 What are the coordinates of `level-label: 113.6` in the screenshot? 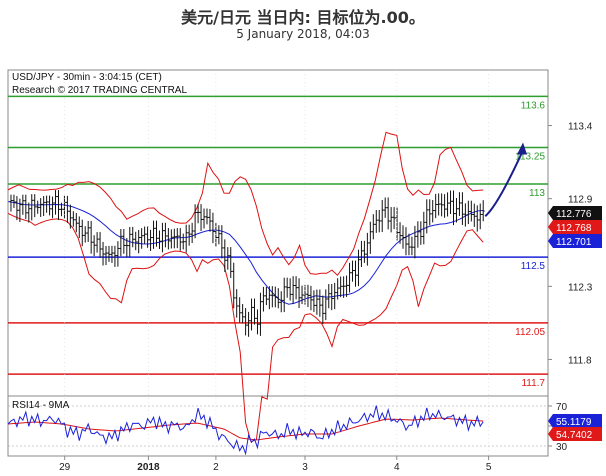 It's located at (533, 105).